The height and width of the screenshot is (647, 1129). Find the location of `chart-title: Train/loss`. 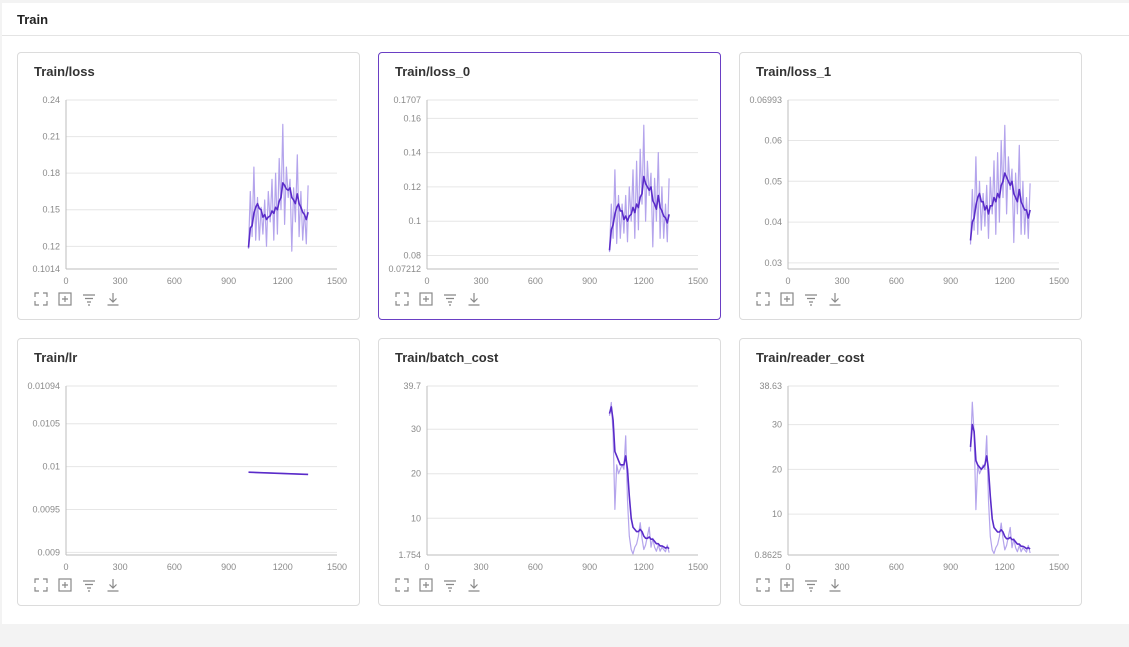

chart-title: Train/loss is located at coordinates (64, 71).